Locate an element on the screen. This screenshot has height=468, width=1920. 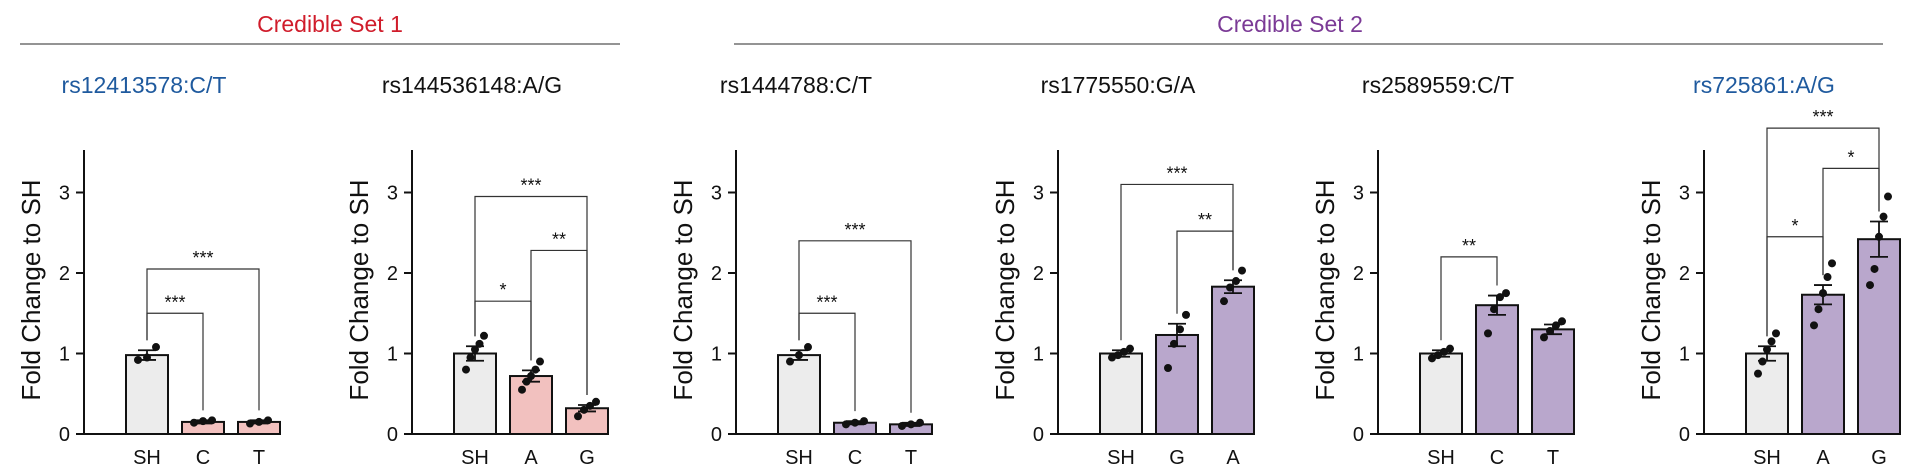
panel-title: rs1775550:G/A is located at coordinates (1118, 85).